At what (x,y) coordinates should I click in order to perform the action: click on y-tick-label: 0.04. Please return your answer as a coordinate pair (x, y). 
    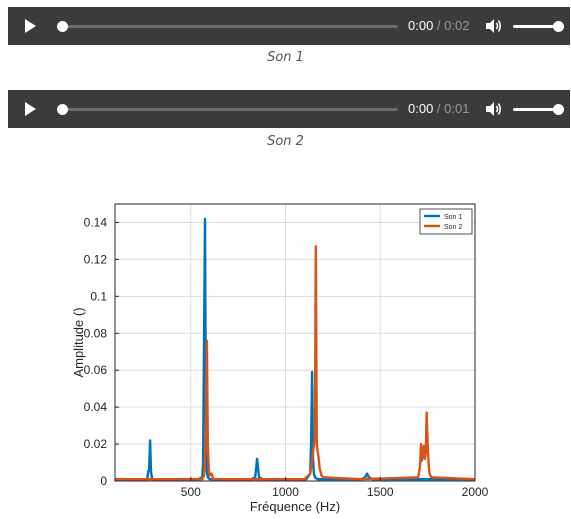
    Looking at the image, I should click on (96, 407).